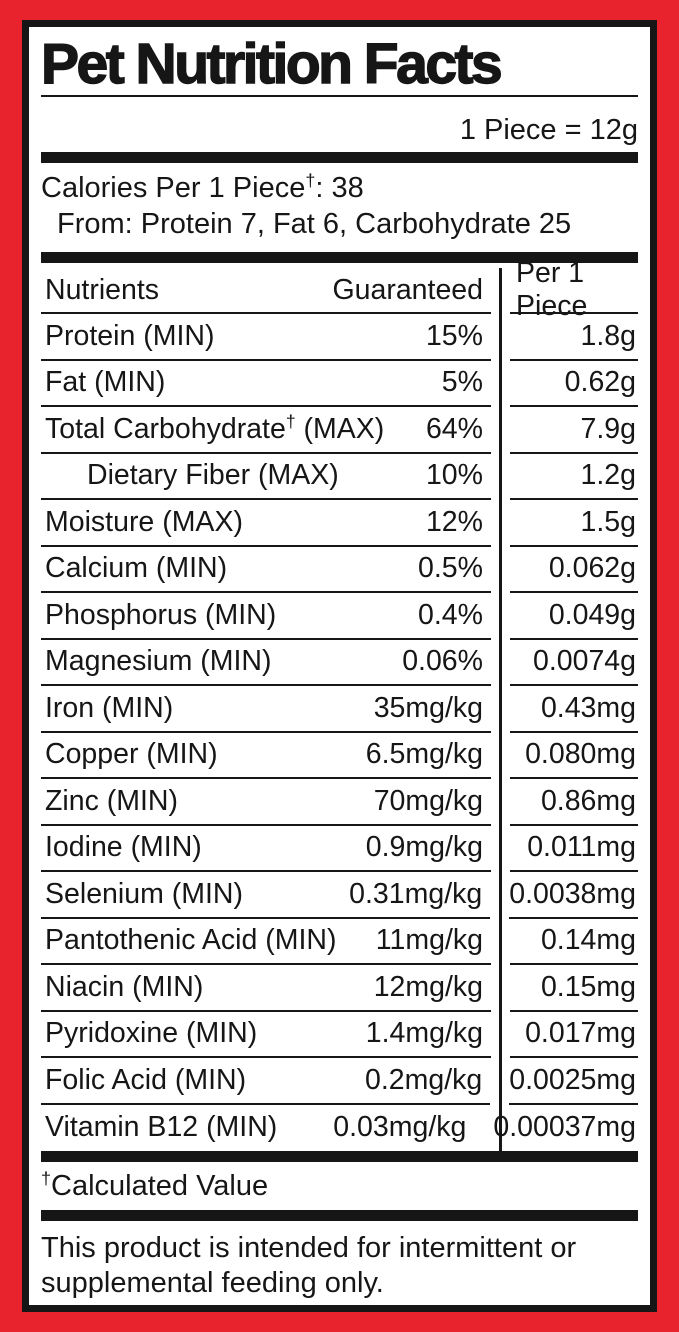 Image resolution: width=679 pixels, height=1332 pixels. Describe the element at coordinates (339, 96) in the screenshot. I see `title-underline` at that location.